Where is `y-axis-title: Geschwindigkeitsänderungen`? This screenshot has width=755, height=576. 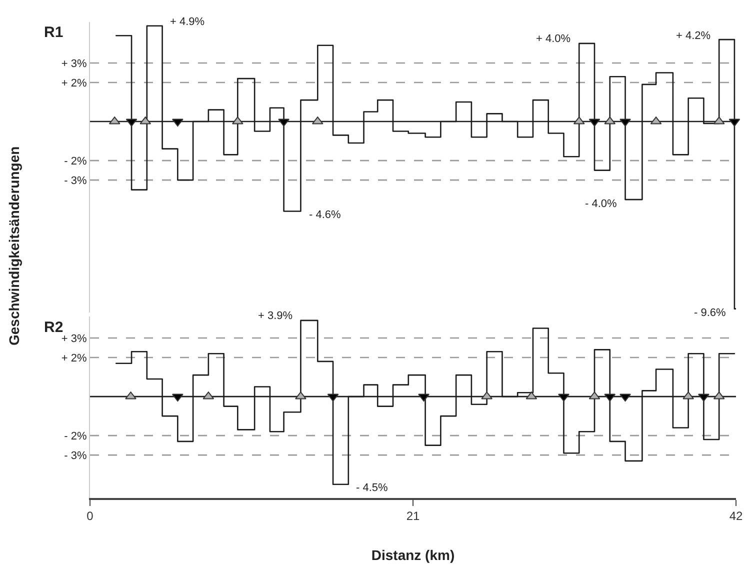
y-axis-title: Geschwindigkeitsänderungen is located at coordinates (14, 246).